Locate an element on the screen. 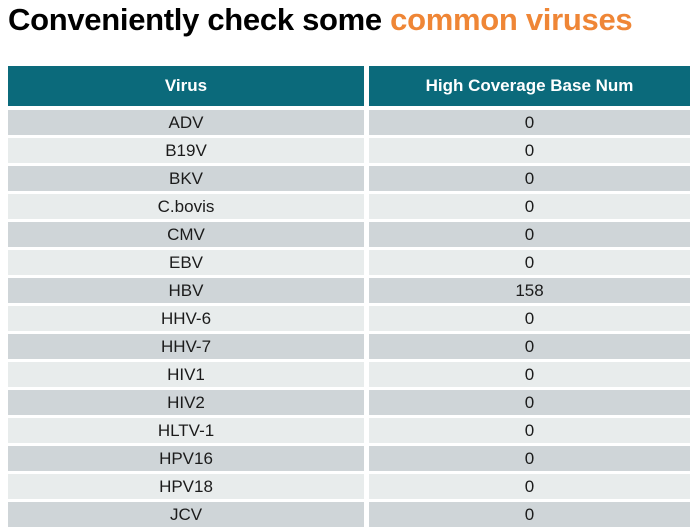  virus-name-cell: BKV is located at coordinates (186, 178).